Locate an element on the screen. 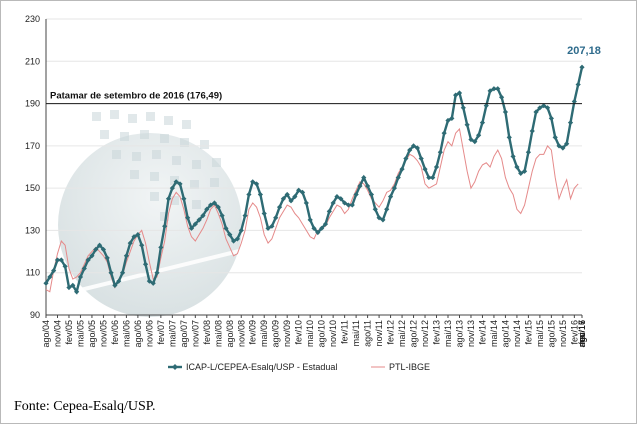 The height and width of the screenshot is (424, 637). x-tick-label: ago/10 is located at coordinates (322, 334).